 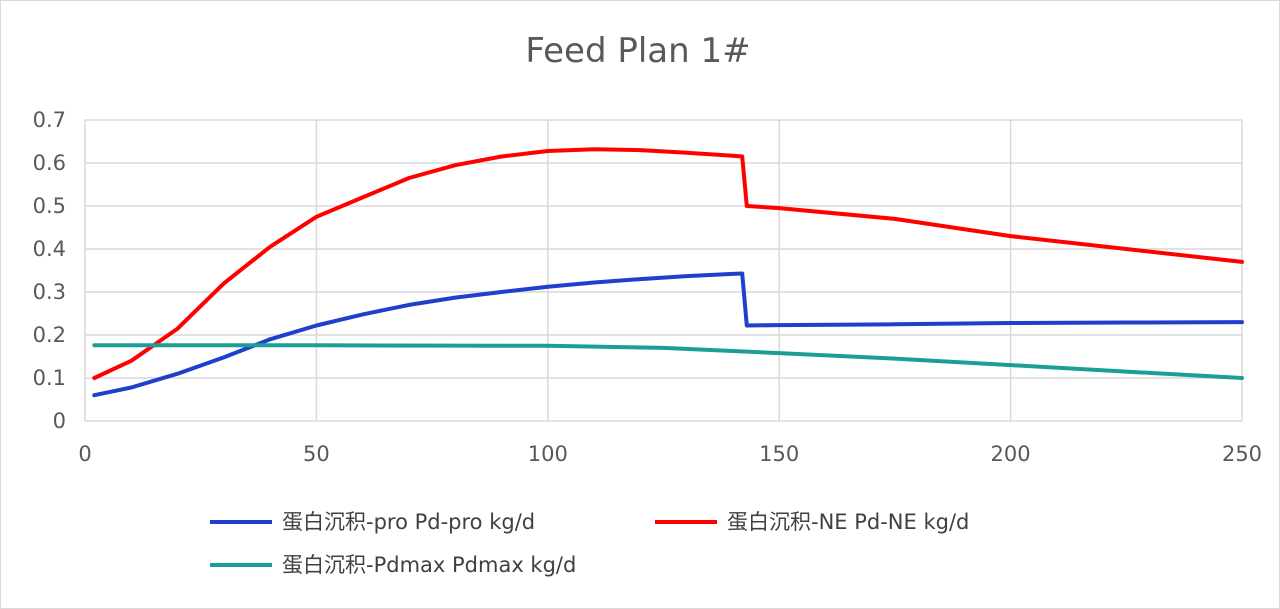 I want to click on legend-label-2: 蛋白沉积-NE Pd-NE kg/d, so click(x=848, y=522).